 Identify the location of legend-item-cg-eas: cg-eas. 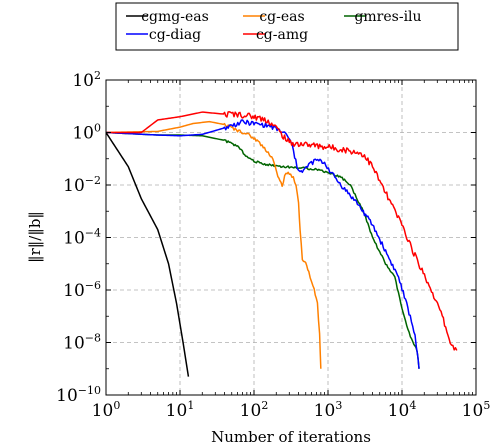
(274, 17).